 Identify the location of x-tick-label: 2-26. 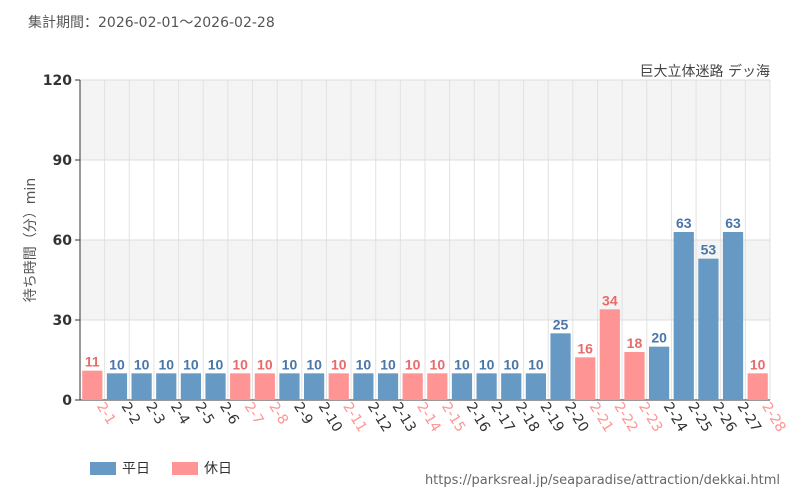
(724, 418).